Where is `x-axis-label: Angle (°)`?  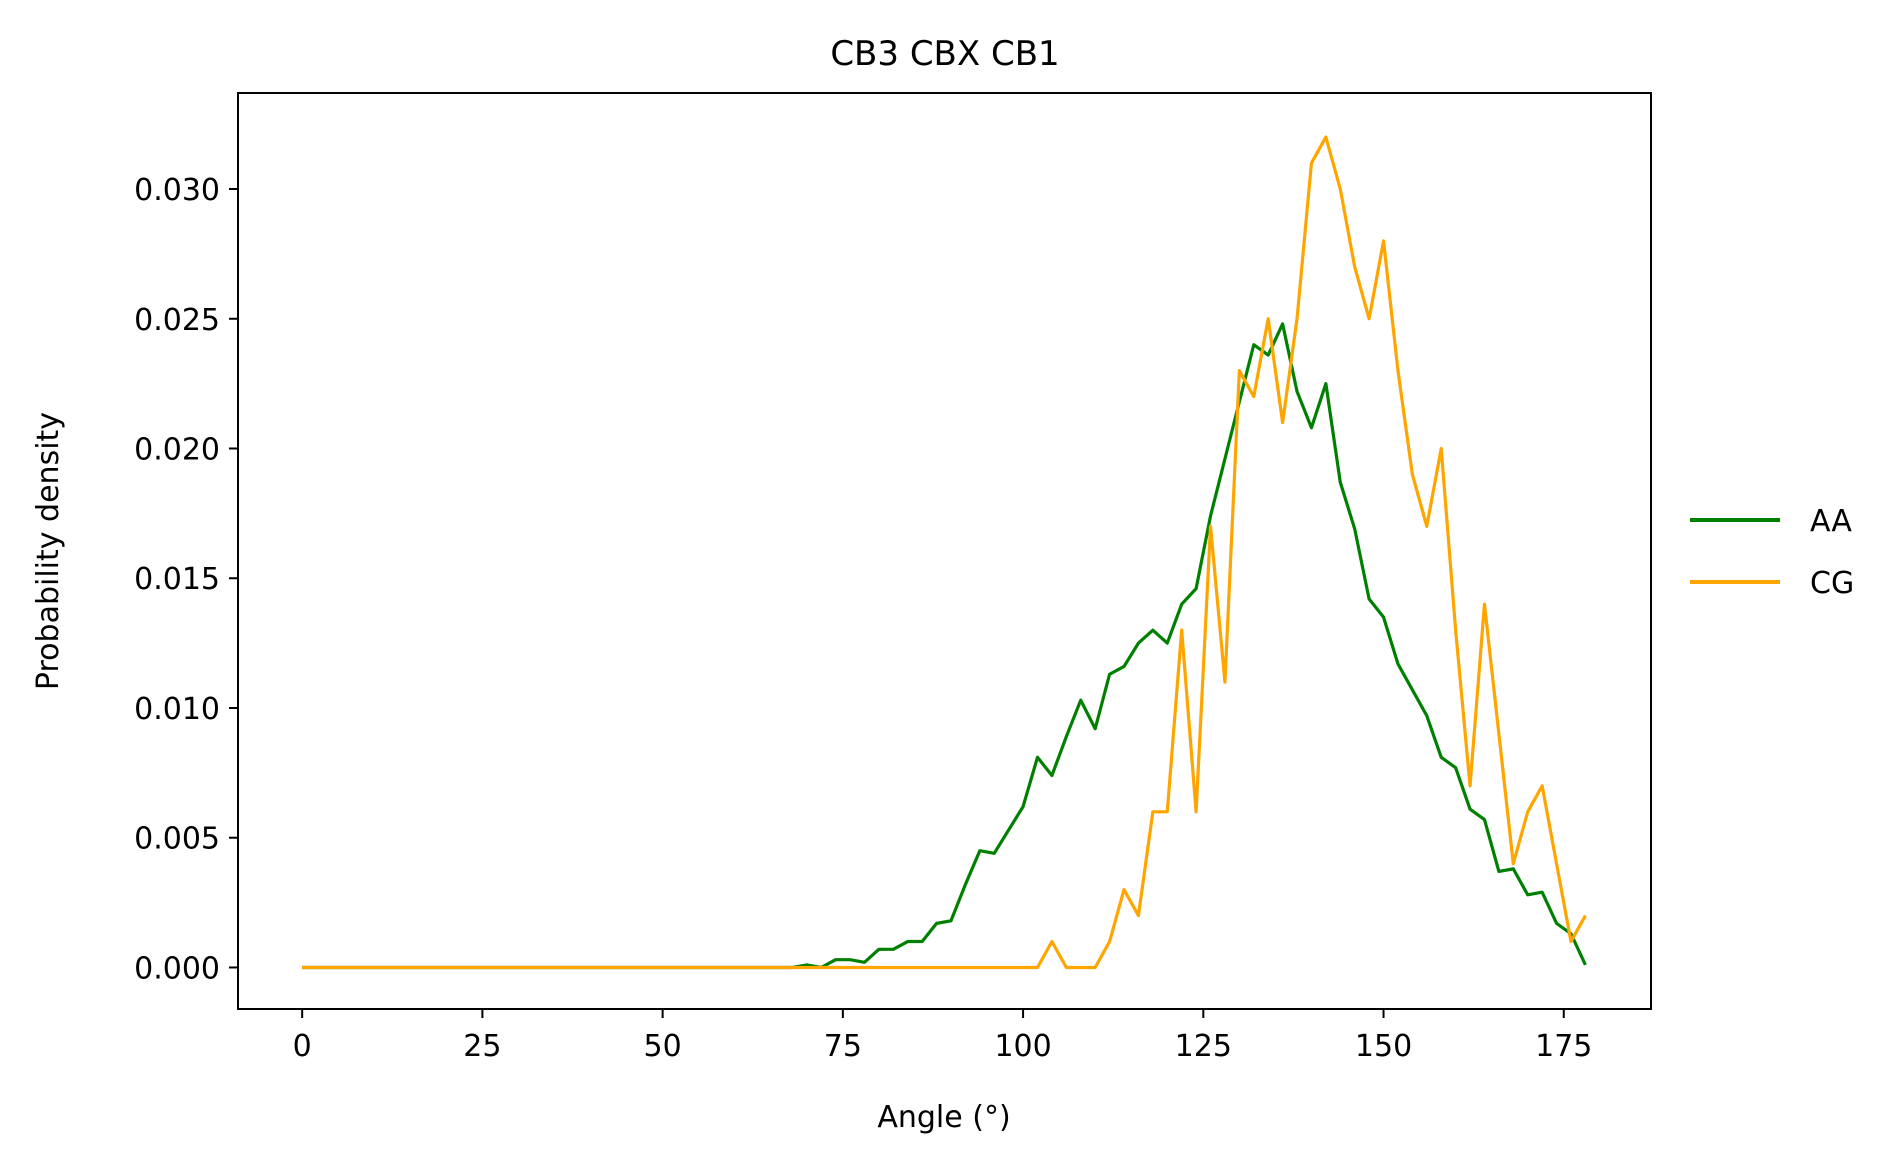
x-axis-label: Angle (°) is located at coordinates (943, 1117).